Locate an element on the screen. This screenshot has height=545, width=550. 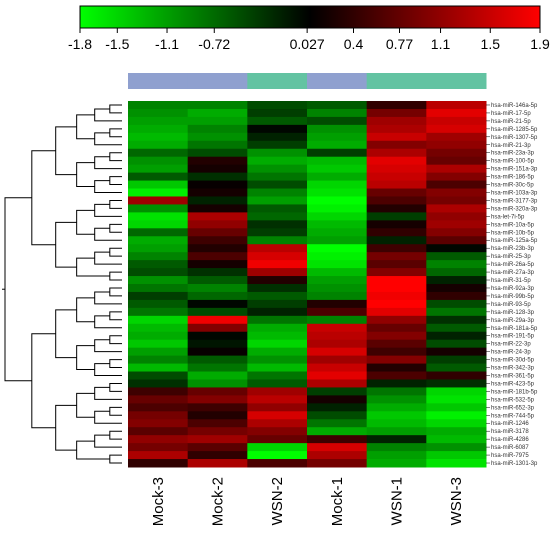
row-label: hsa-miR-361-5p is located at coordinates (513, 377).